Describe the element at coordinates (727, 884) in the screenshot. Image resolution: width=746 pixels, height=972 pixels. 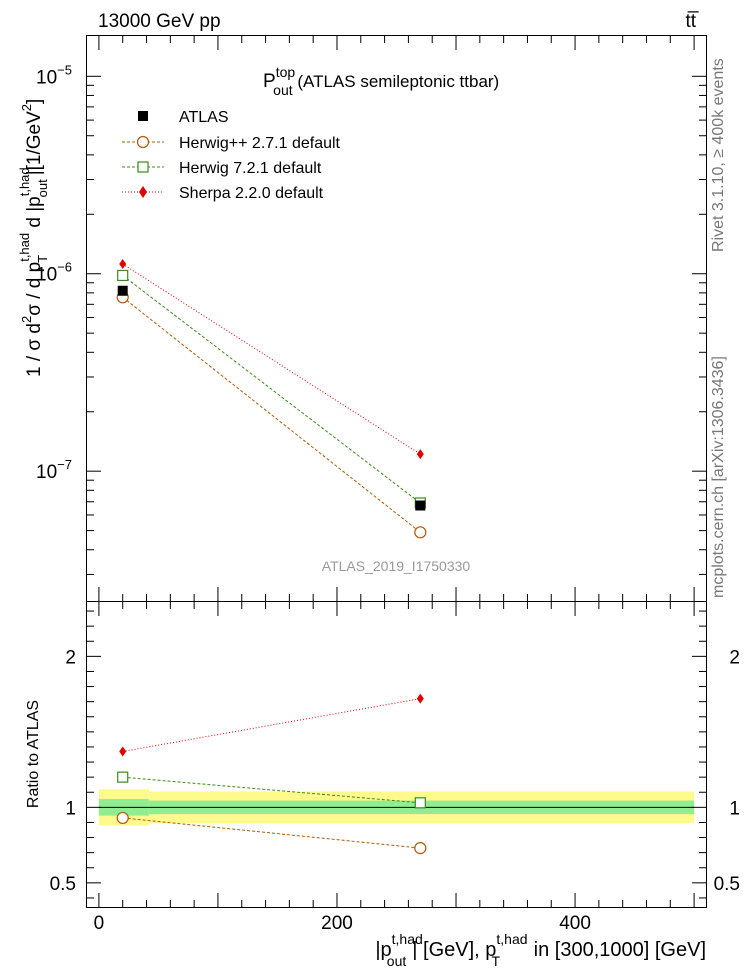
I see `ratio-ytick-label-right: 0.5` at that location.